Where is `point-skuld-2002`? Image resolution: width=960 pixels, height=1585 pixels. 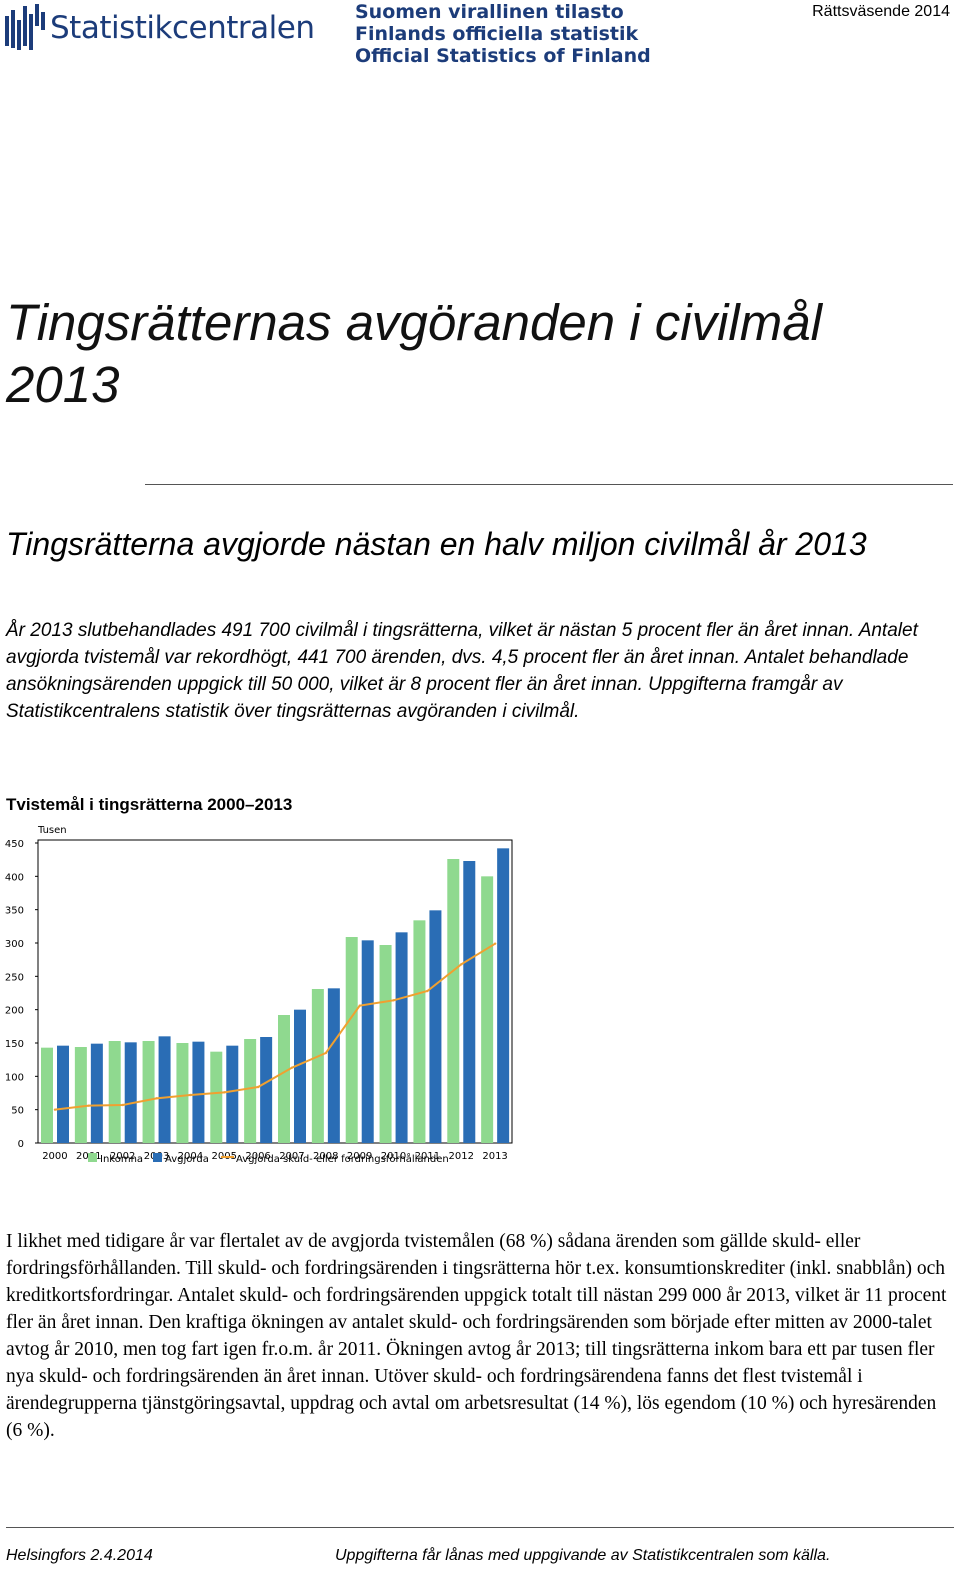 point-skuld-2002 is located at coordinates (122, 1105).